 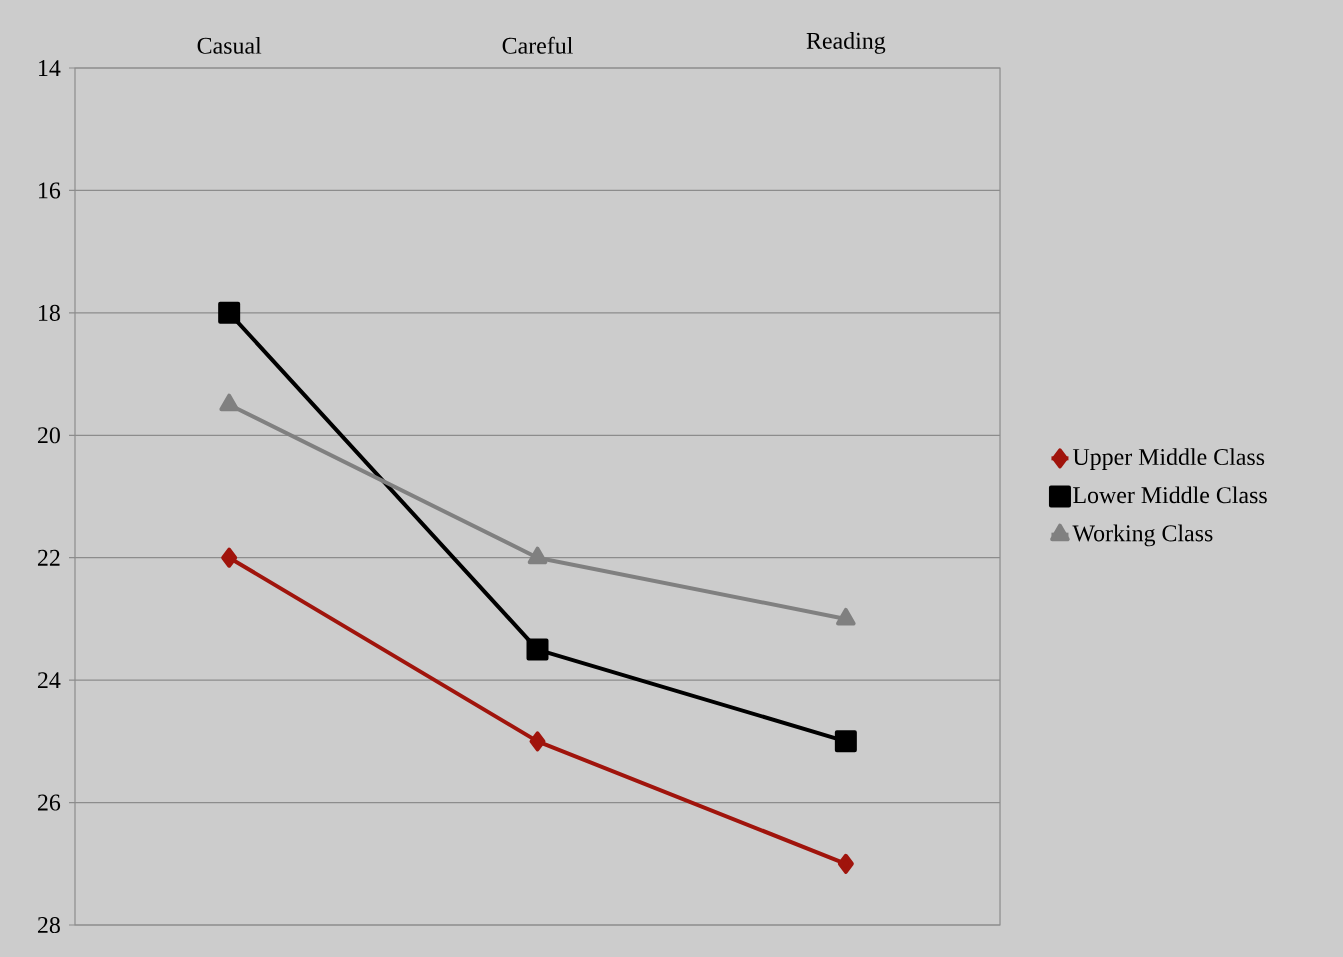 What do you see at coordinates (48, 557) in the screenshot?
I see `y-tick-label: 22` at bounding box center [48, 557].